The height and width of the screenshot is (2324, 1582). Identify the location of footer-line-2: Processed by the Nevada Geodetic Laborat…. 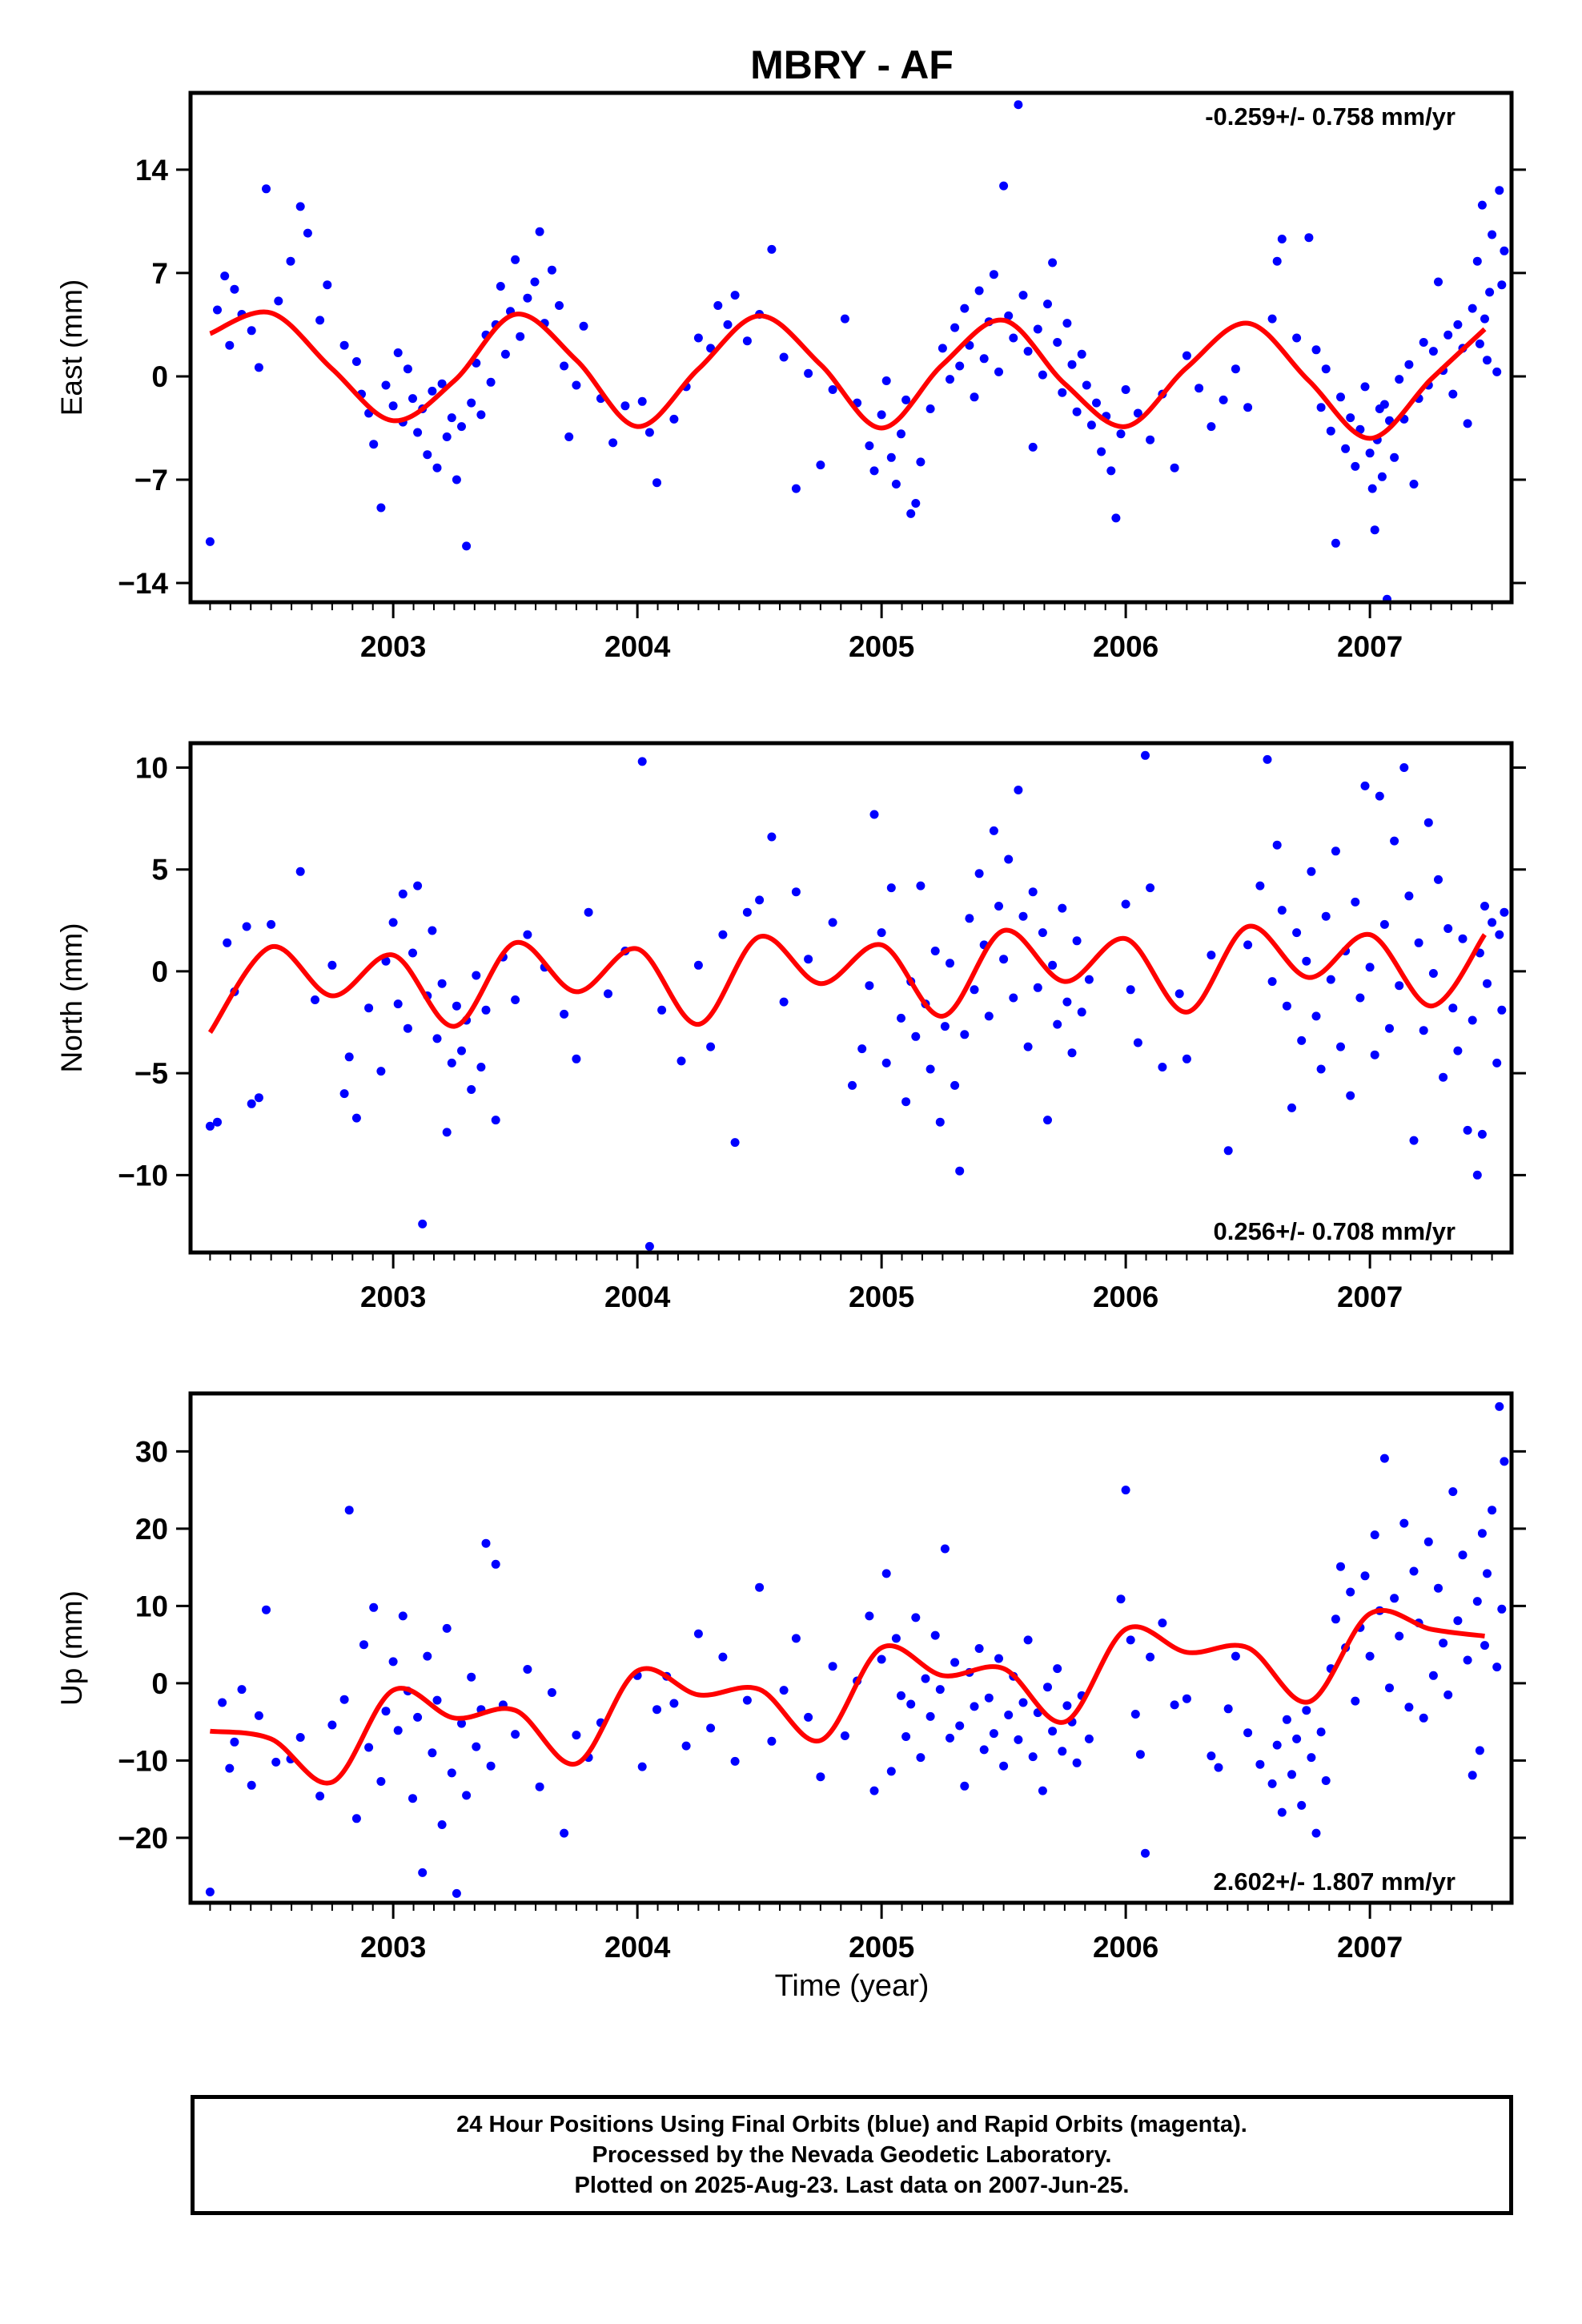
(852, 2155).